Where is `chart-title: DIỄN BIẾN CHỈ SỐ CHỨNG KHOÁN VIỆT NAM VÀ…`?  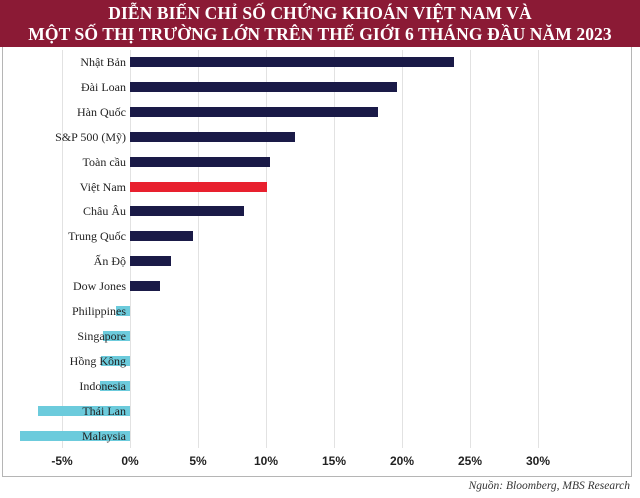 chart-title: DIỄN BIẾN CHỈ SỐ CHỨNG KHOÁN VIỆT NAM VÀ… is located at coordinates (320, 23).